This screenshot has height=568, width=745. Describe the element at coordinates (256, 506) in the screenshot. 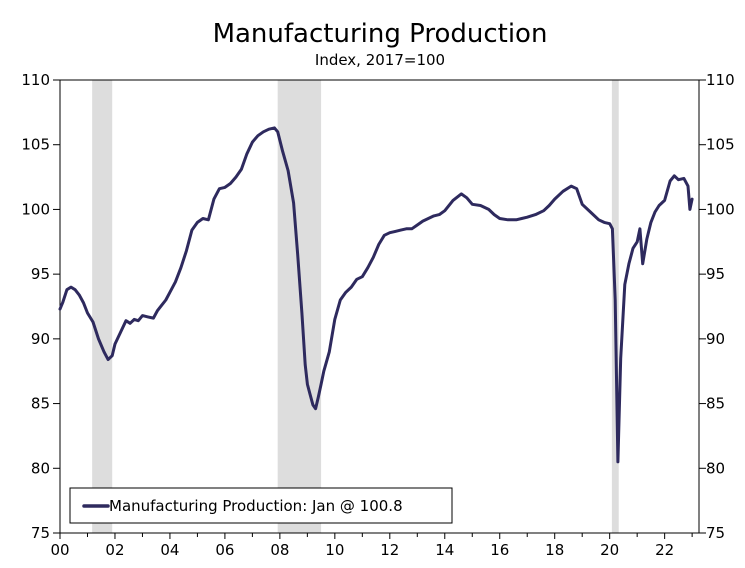

I see `legend-label: Manufacturing Production: Jan @ 100.8` at that location.